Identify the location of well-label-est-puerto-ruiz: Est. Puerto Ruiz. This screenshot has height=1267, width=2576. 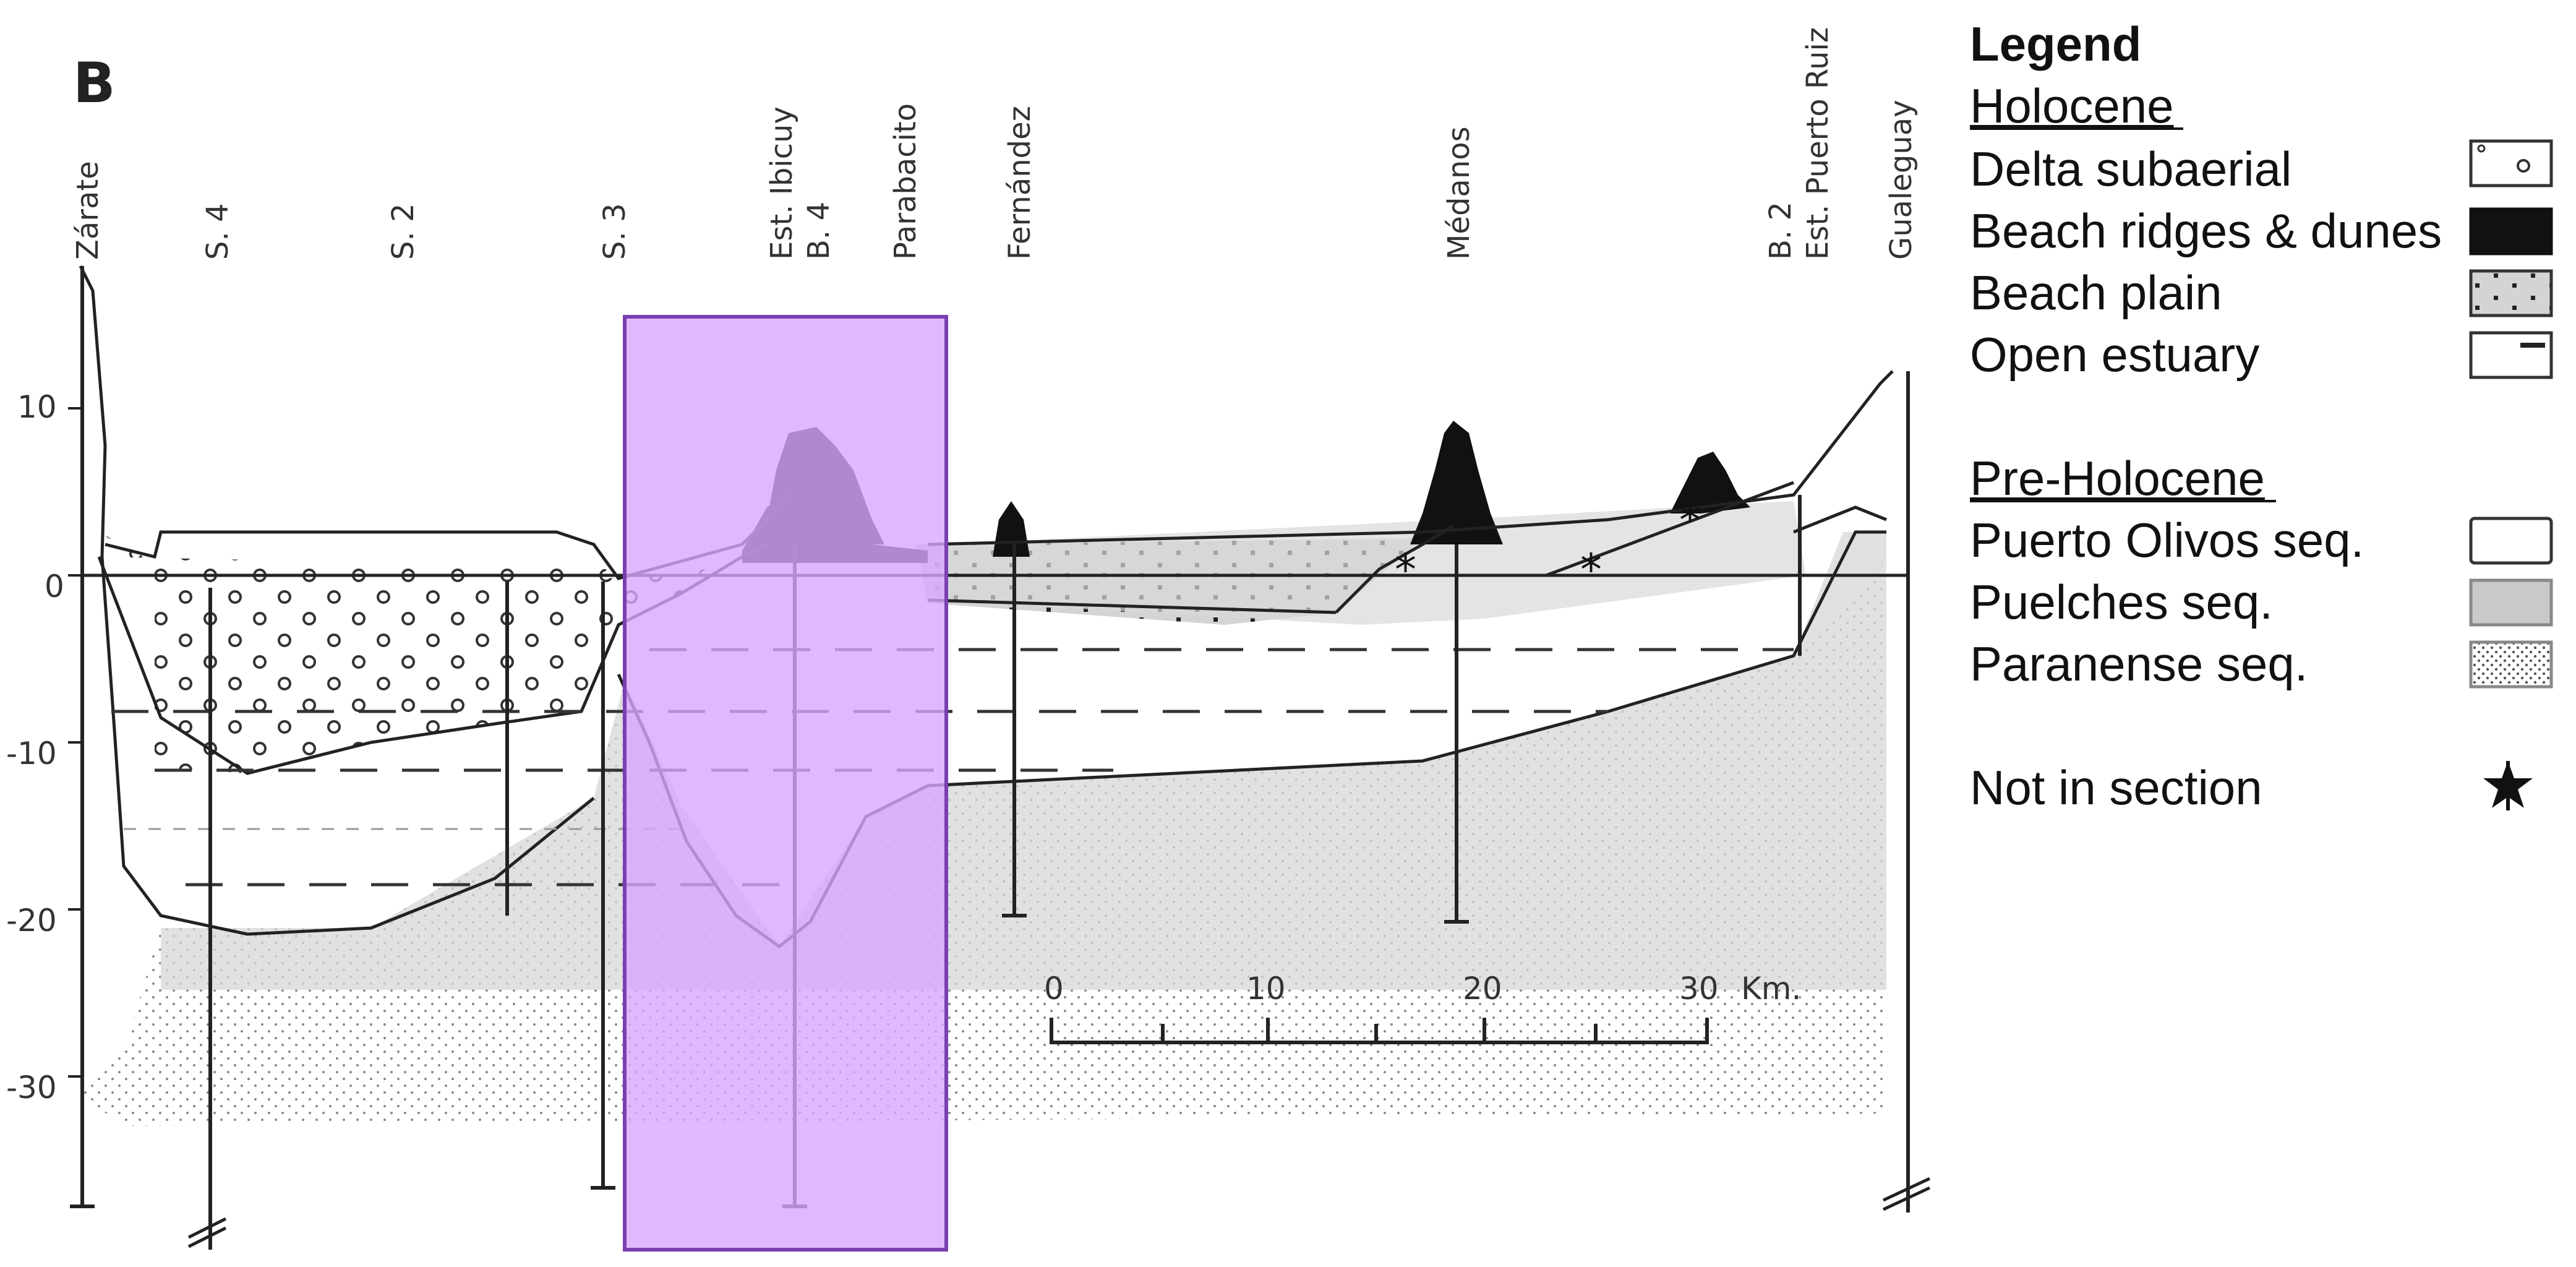
(1817, 143).